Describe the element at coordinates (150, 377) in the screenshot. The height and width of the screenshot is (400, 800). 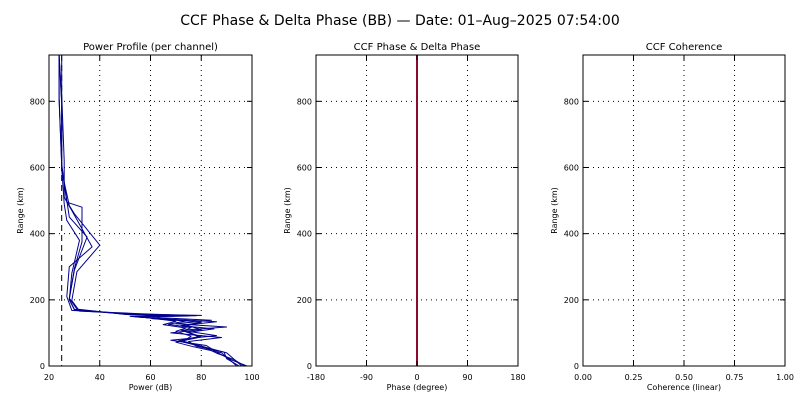
I see `x-tick-label: 60` at that location.